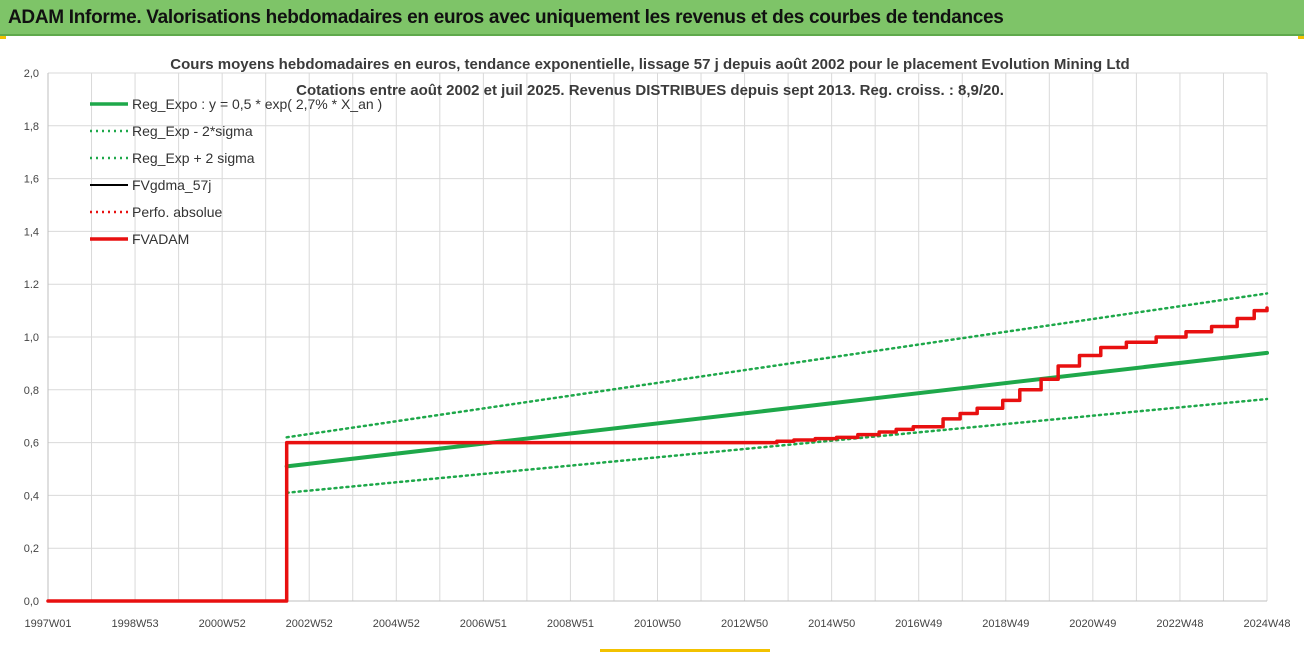 This screenshot has width=1304, height=657. Describe the element at coordinates (171, 185) in the screenshot. I see `legend-label-3: FVgdma_57j` at that location.